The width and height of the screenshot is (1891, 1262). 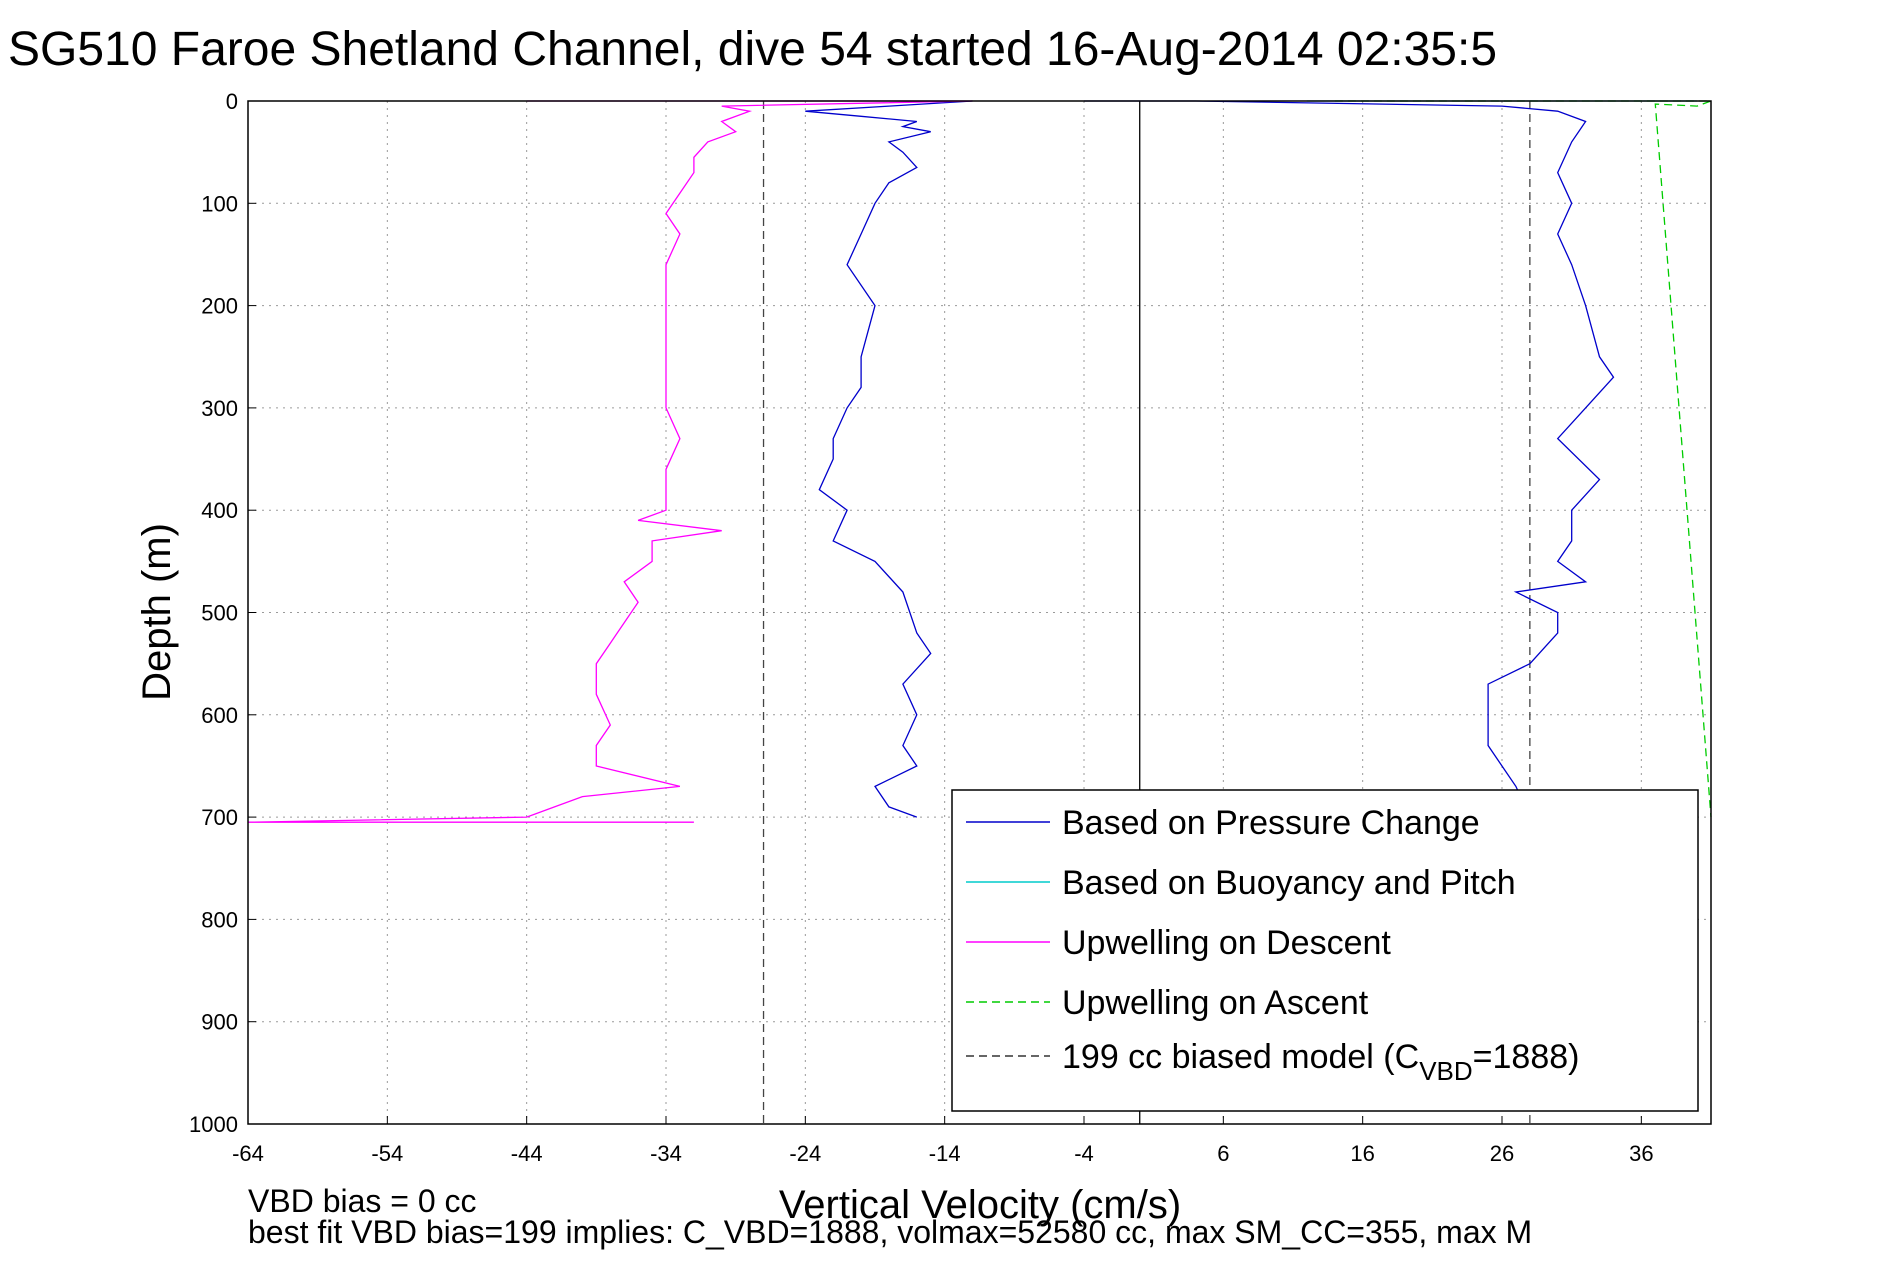 What do you see at coordinates (387, 1153) in the screenshot?
I see `x-tick-label: -54` at bounding box center [387, 1153].